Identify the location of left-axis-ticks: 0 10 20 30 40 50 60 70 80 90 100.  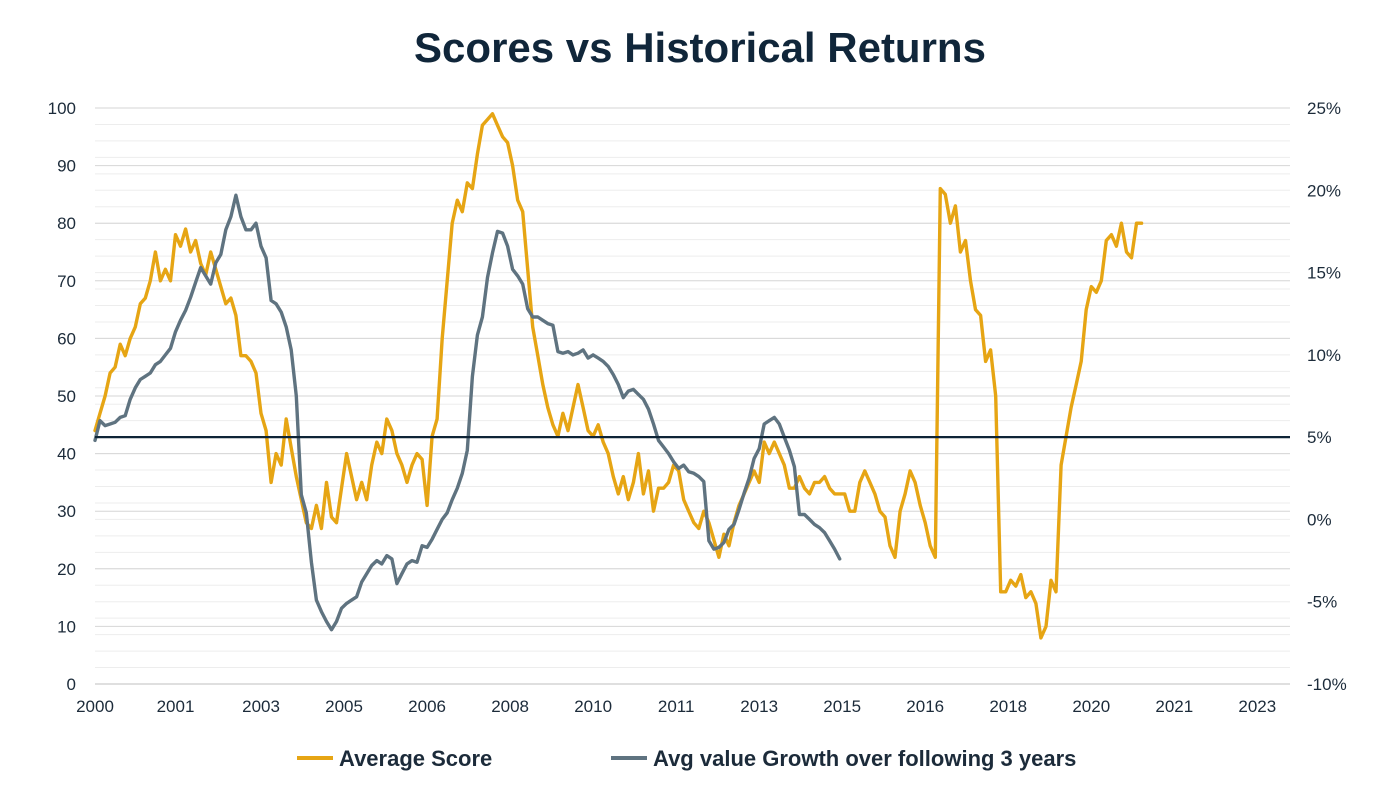
(62, 396).